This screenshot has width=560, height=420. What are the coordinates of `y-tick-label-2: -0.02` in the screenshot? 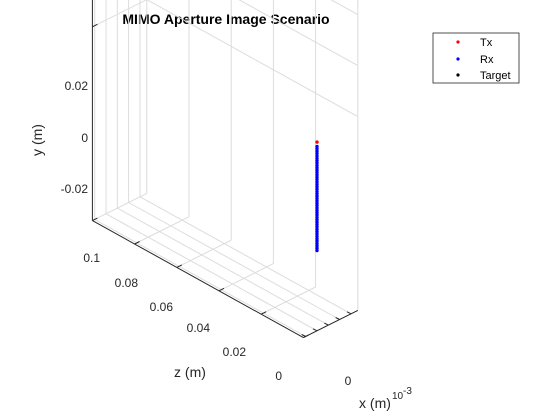 It's located at (75, 189).